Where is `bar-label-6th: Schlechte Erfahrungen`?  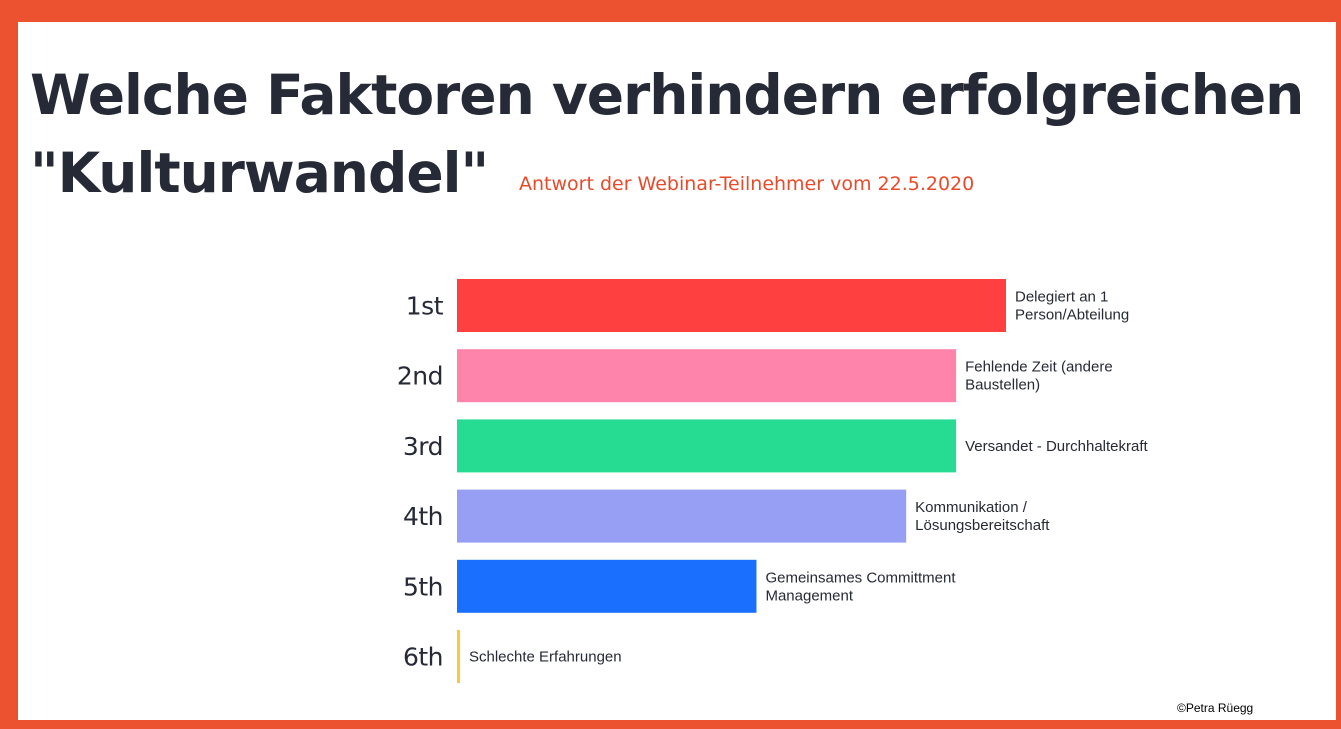
bar-label-6th: Schlechte Erfahrungen is located at coordinates (545, 657).